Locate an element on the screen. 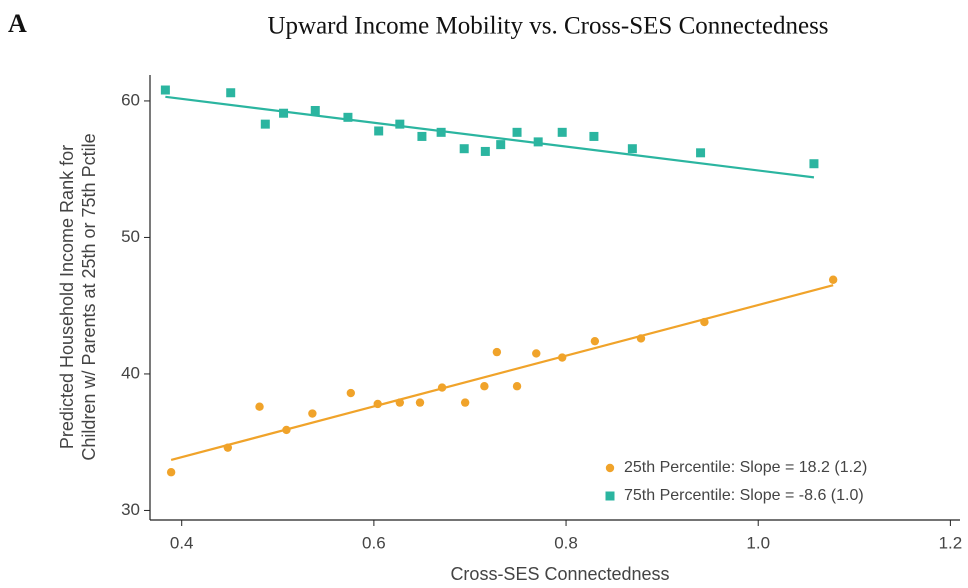  y-tick-label: 50 is located at coordinates (130, 236).